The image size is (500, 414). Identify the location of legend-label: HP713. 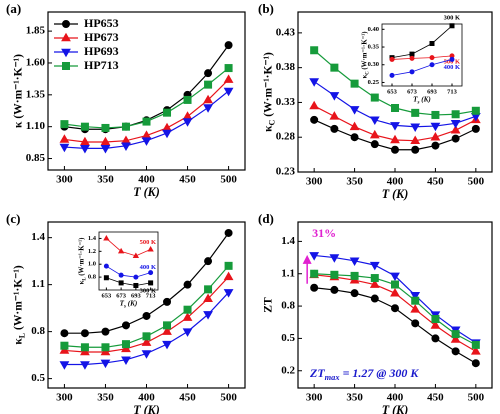
(101, 65).